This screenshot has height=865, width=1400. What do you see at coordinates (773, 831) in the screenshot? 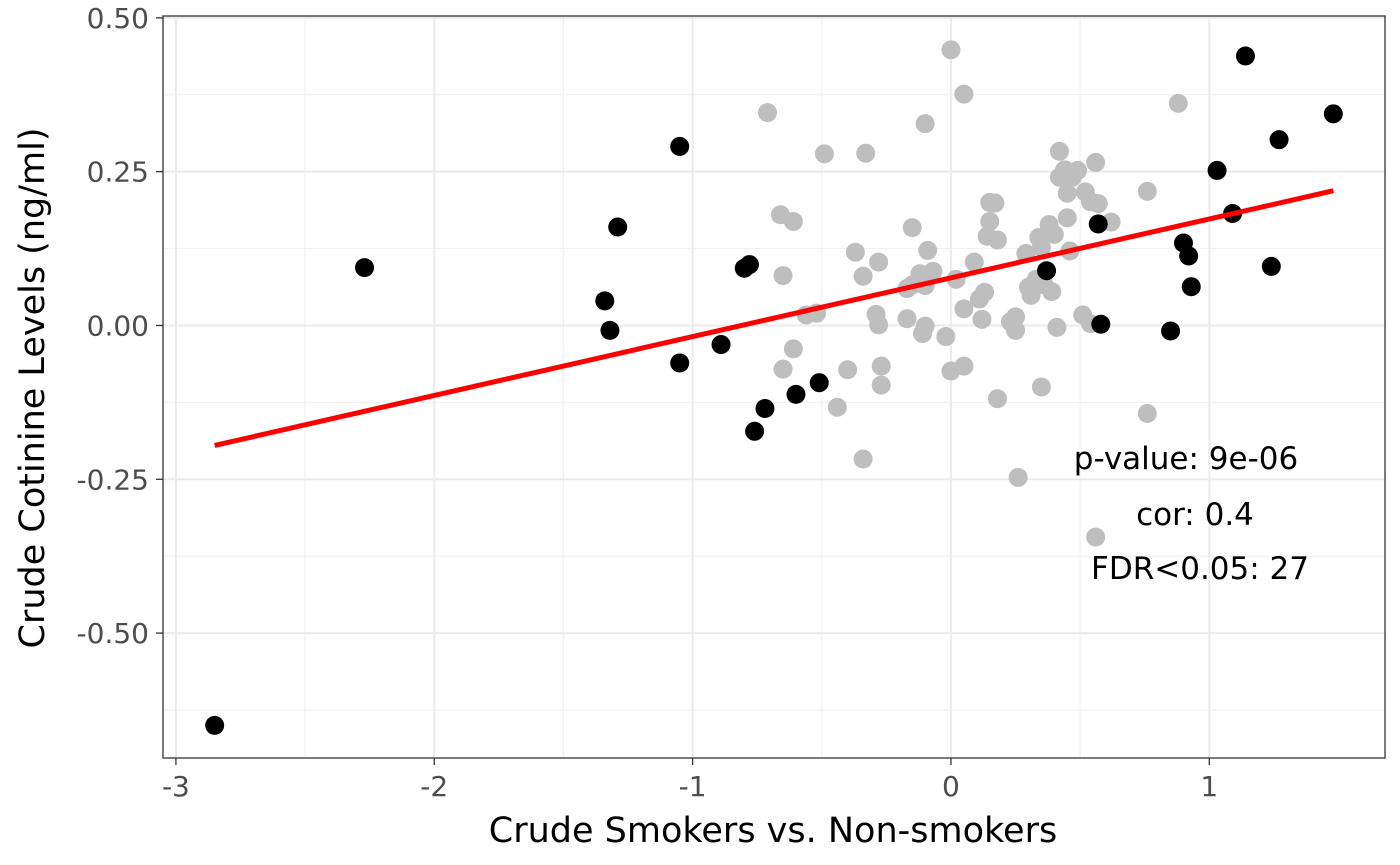
I see `x-axis-title: Crude Smokers vs. Non-smokers` at bounding box center [773, 831].